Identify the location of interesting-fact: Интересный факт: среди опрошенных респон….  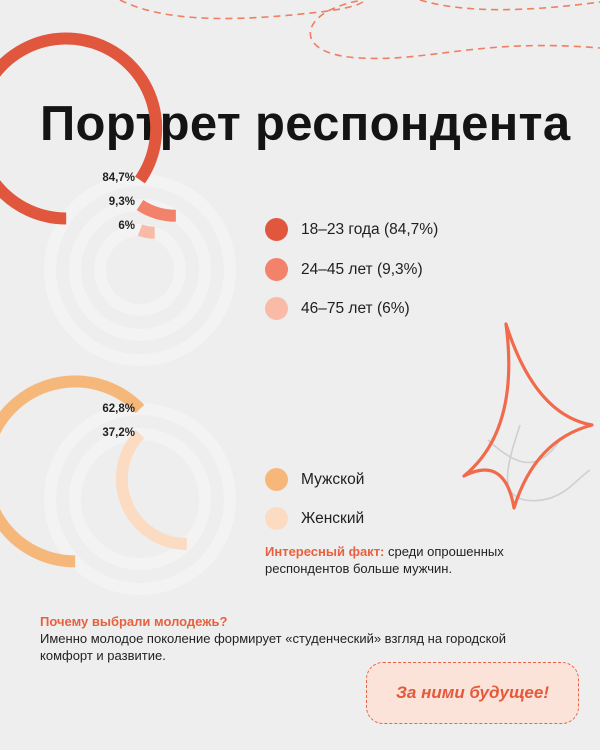
(415, 560).